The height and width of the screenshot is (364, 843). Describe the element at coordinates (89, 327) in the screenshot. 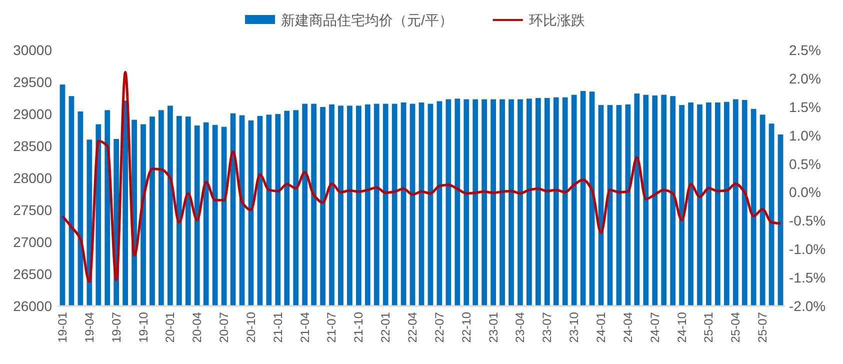

I see `x-tick-label: 19-04` at that location.